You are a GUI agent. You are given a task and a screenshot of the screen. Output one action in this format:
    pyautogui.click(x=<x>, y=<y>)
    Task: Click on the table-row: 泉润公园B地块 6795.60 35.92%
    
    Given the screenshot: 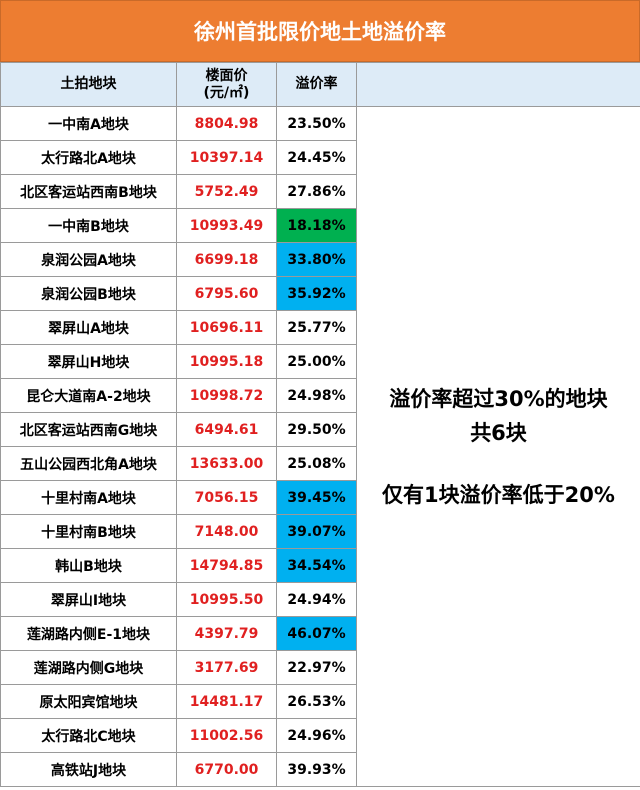 What is the action you would take?
    pyautogui.click(x=320, y=293)
    